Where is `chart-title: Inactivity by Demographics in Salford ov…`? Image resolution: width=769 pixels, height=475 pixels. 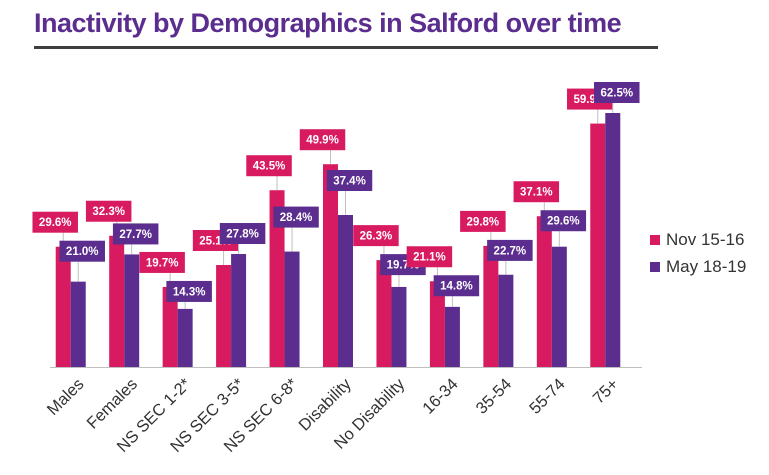 chart-title: Inactivity by Demographics in Salford ov… is located at coordinates (328, 23).